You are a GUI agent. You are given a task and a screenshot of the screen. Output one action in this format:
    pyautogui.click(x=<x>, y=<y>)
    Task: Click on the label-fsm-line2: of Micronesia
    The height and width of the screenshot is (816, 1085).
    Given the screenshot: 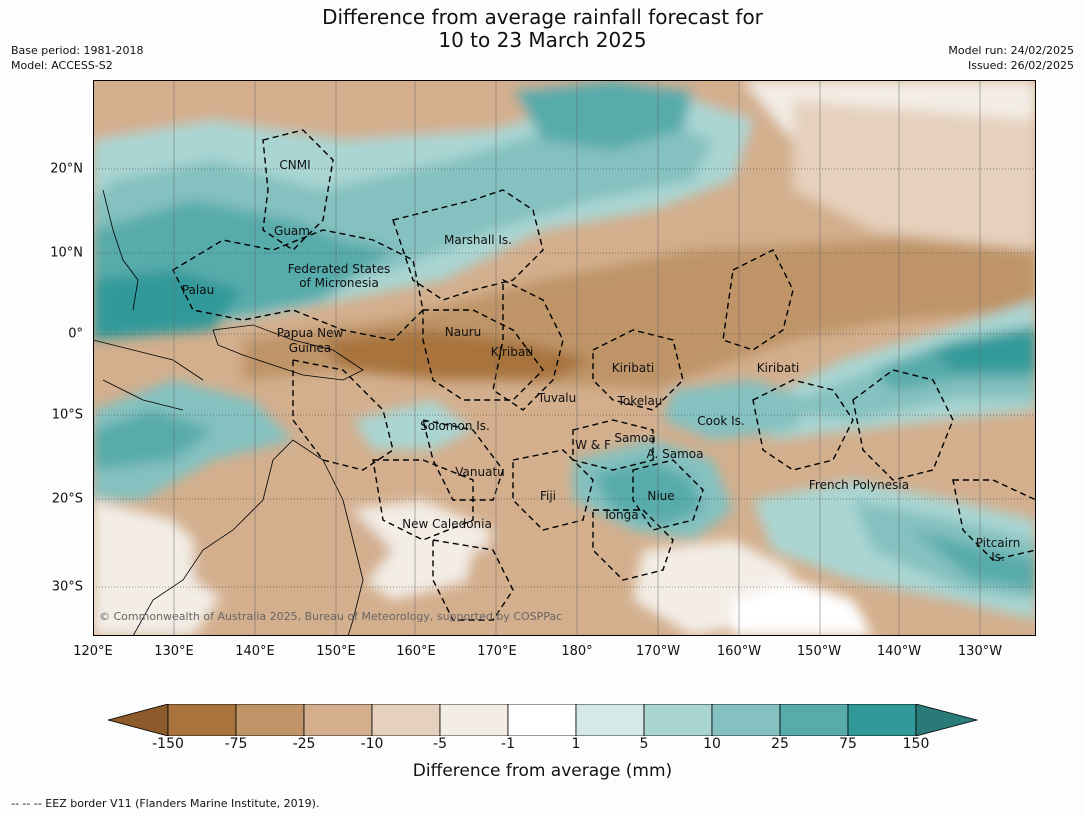 What is the action you would take?
    pyautogui.click(x=339, y=283)
    